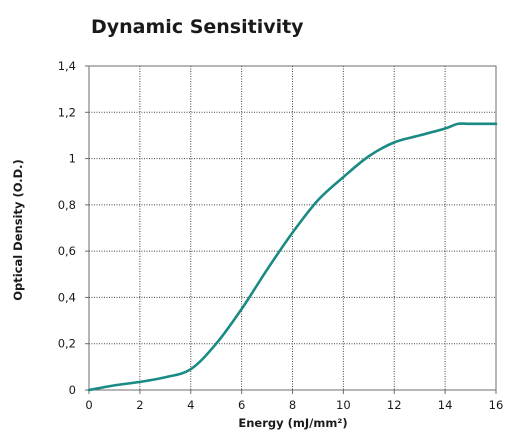 The image size is (505, 438). What do you see at coordinates (88, 405) in the screenshot?
I see `x-tick-label-0: 0` at bounding box center [88, 405].